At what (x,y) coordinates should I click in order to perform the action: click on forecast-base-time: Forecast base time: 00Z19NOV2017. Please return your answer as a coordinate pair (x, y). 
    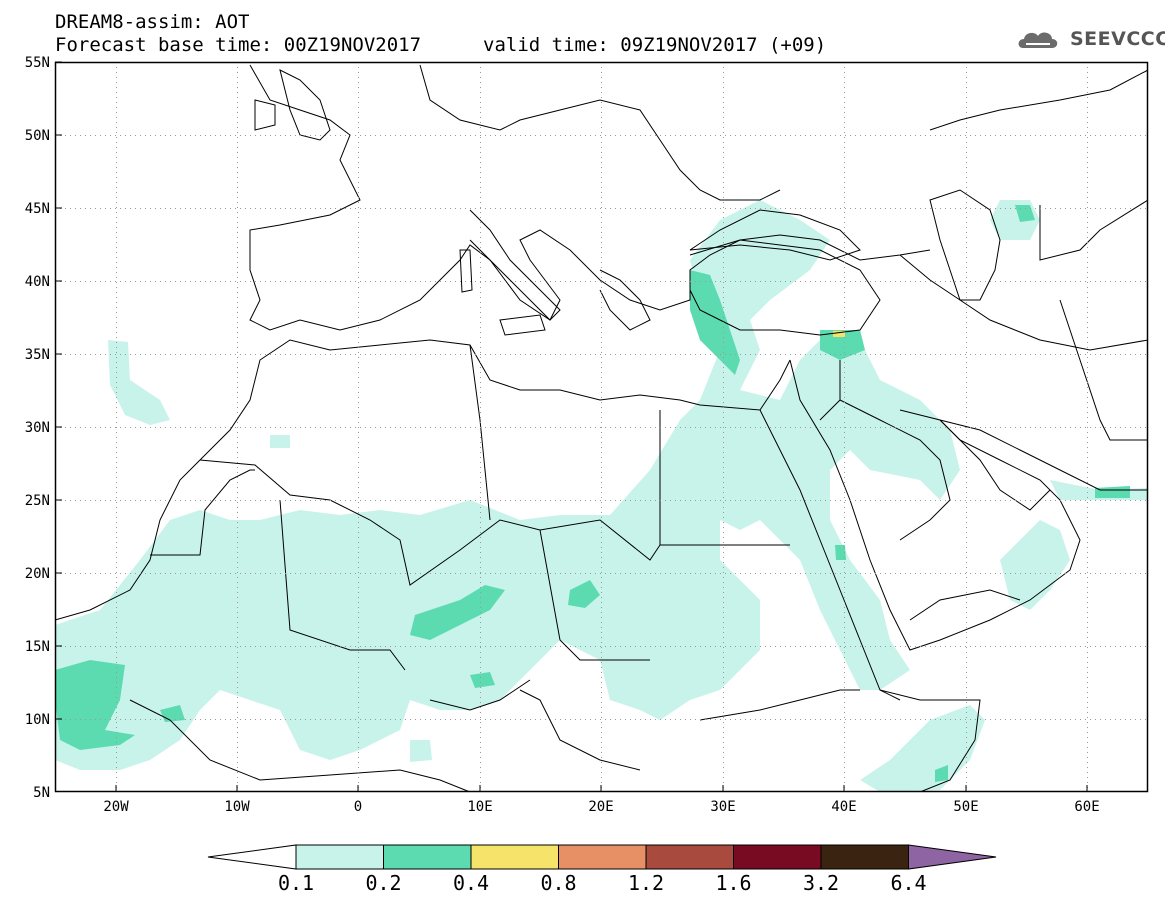
    Looking at the image, I should click on (238, 45).